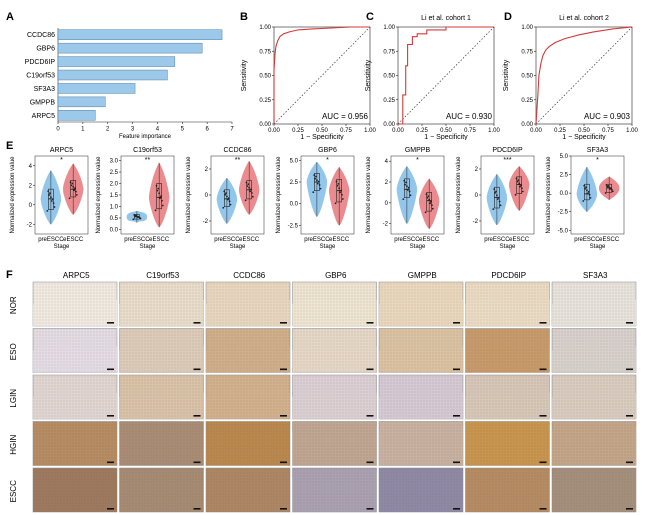  What do you see at coordinates (327, 150) in the screenshot?
I see `violin-gene-title: GBP6` at bounding box center [327, 150].